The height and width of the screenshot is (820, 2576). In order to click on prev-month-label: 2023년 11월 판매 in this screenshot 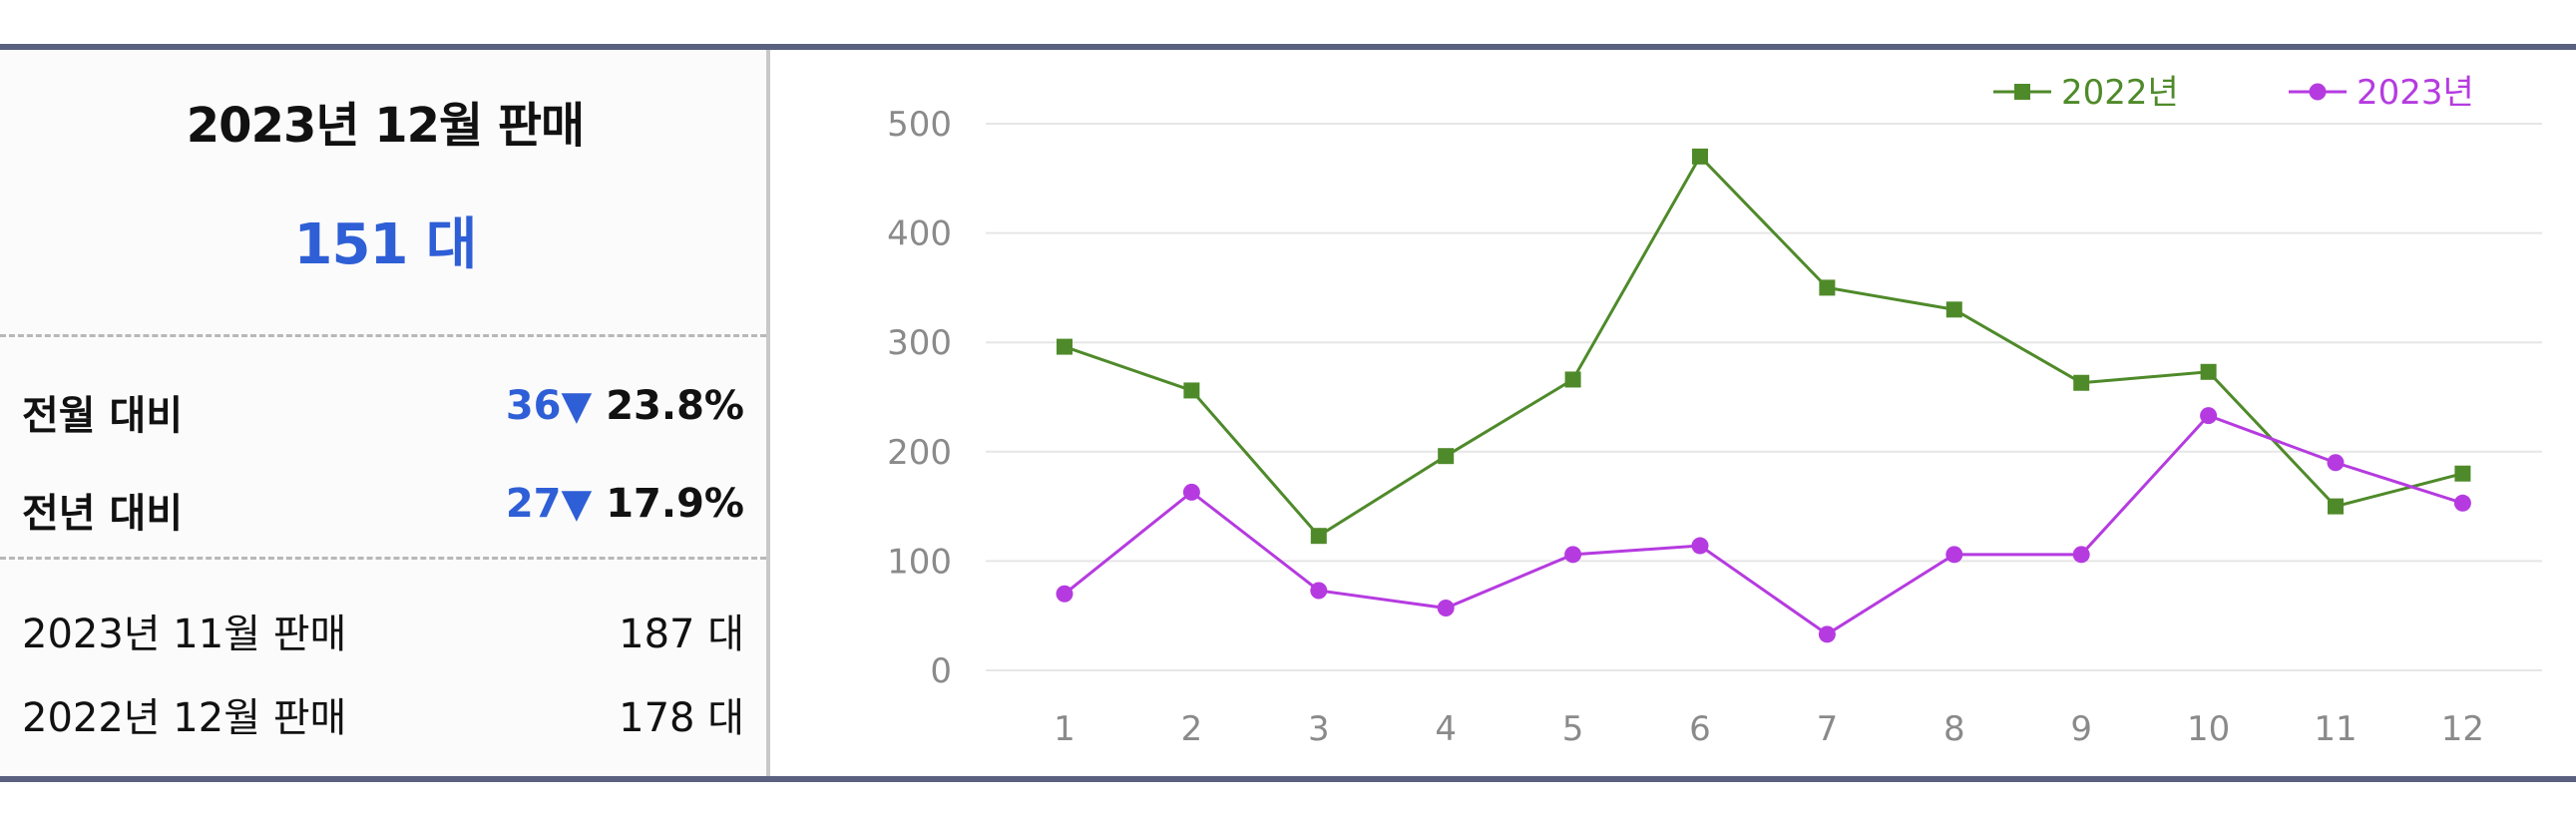, I will do `click(184, 634)`.